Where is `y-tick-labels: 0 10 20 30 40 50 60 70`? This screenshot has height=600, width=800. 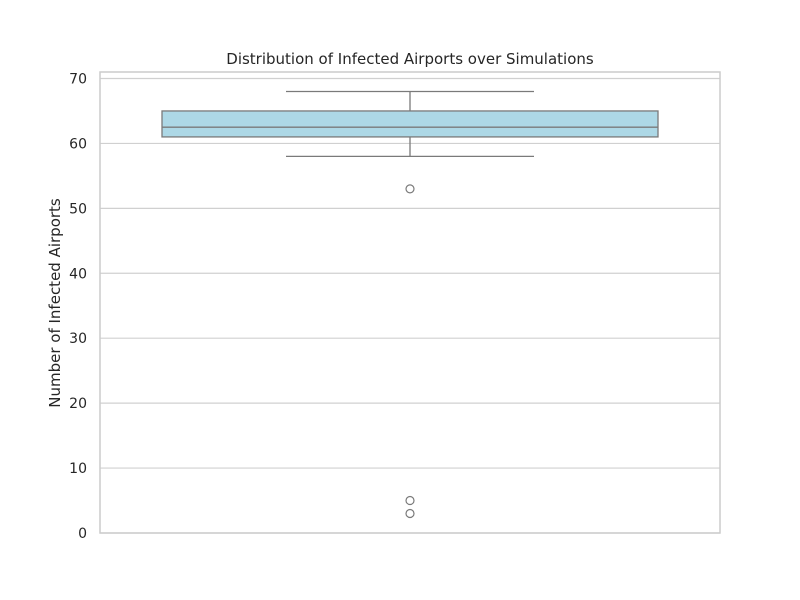
y-tick-labels: 0 10 20 30 40 50 60 70 is located at coordinates (78, 306).